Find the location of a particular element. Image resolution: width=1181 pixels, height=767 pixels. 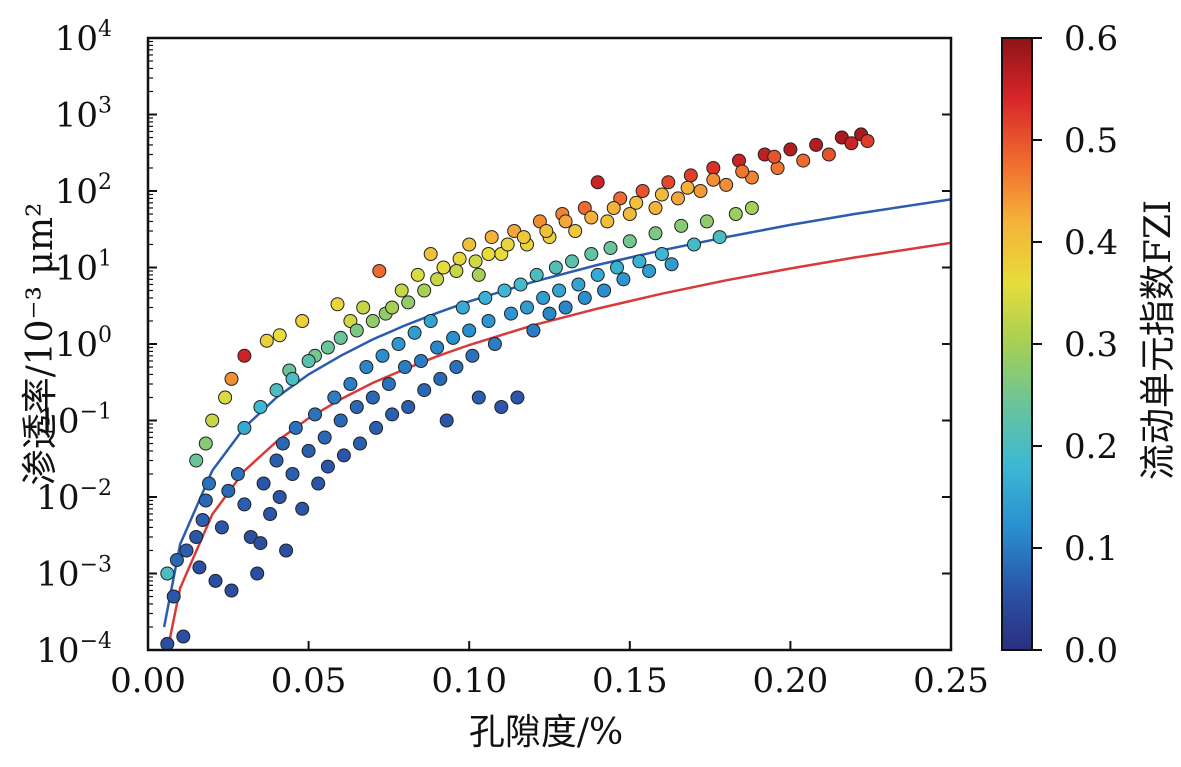

x-axis-title: 孔隙度/% is located at coordinates (546, 732).